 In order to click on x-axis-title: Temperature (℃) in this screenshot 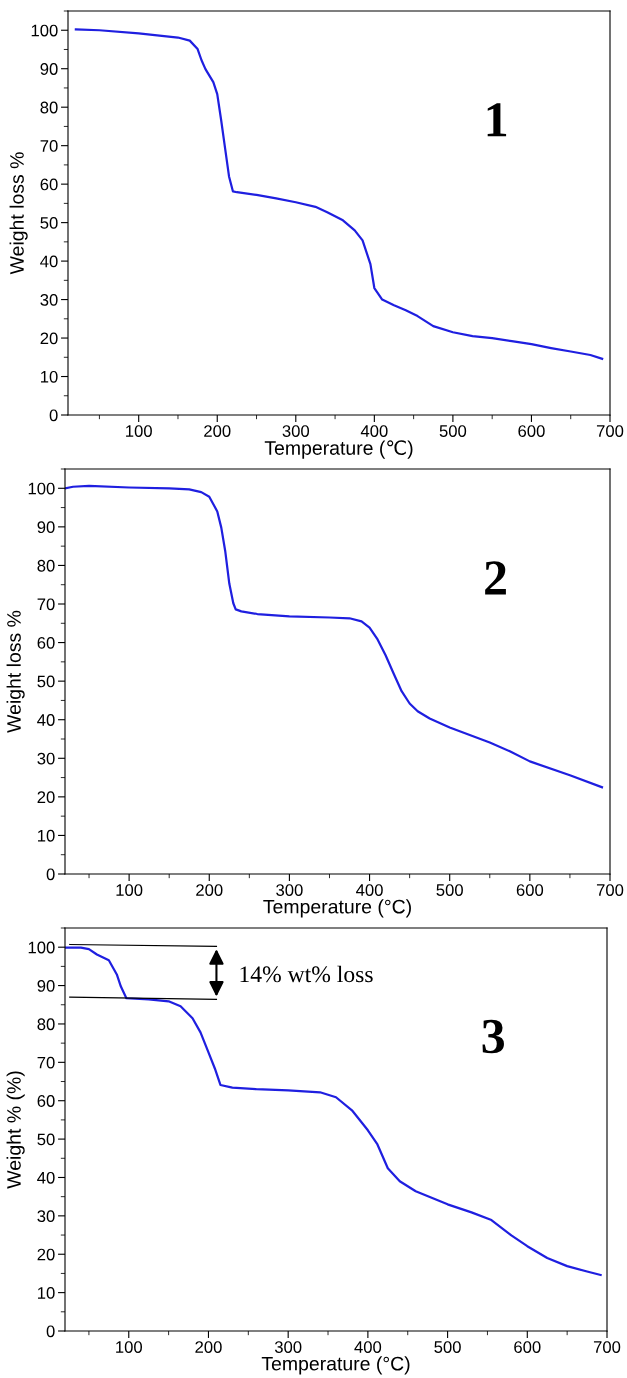, I will do `click(338, 449)`.